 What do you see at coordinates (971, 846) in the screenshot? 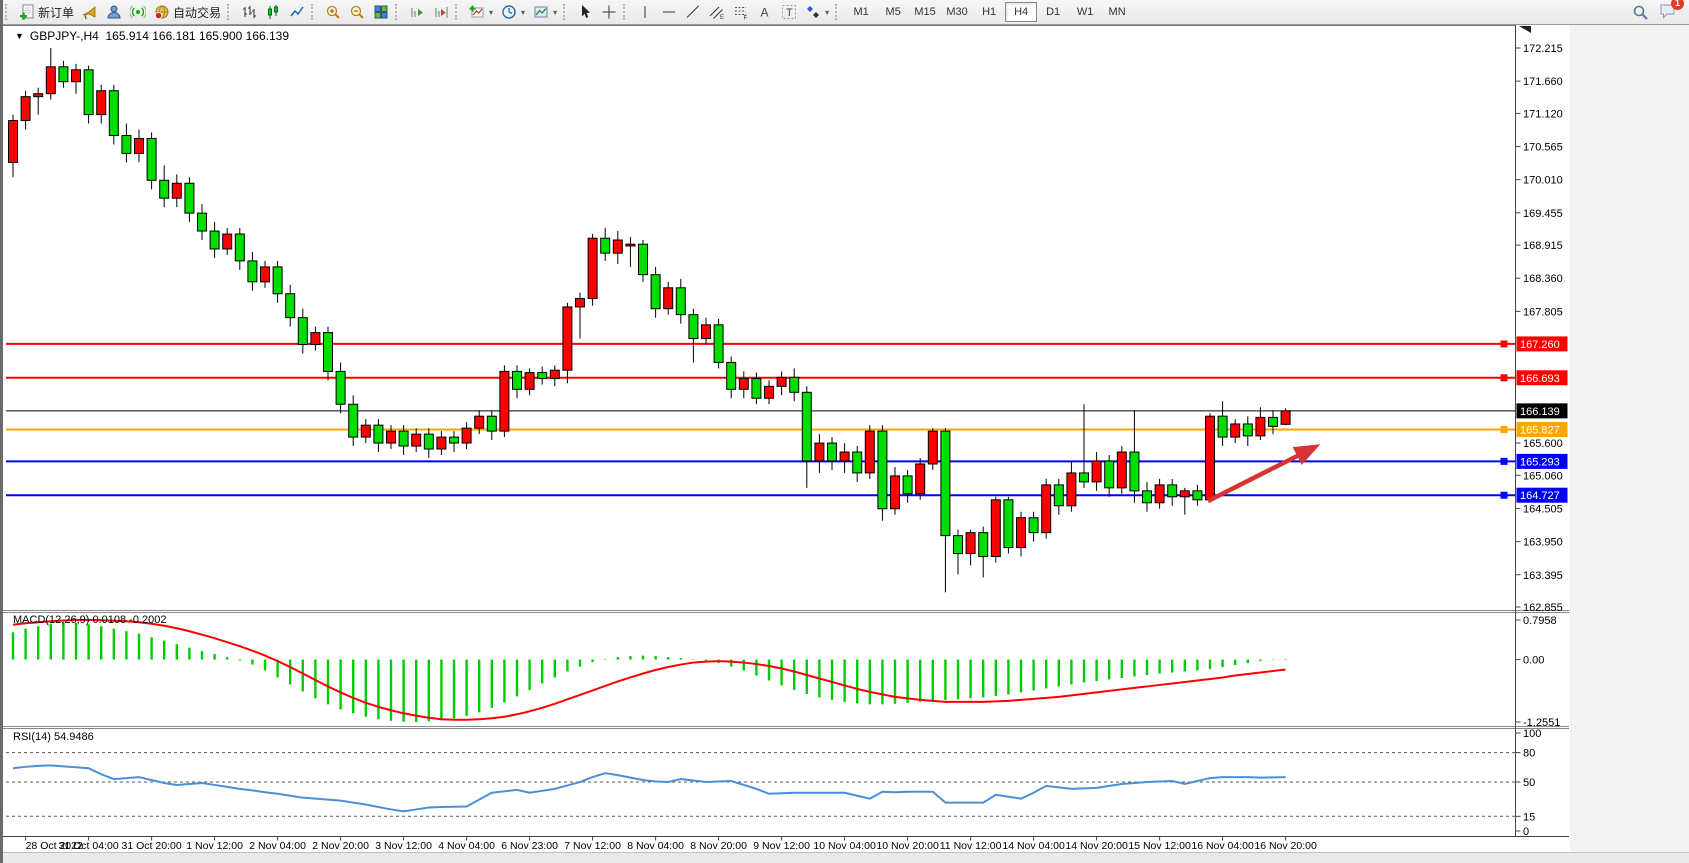
I see `time-tick: 11 Nov 12:00` at bounding box center [971, 846].